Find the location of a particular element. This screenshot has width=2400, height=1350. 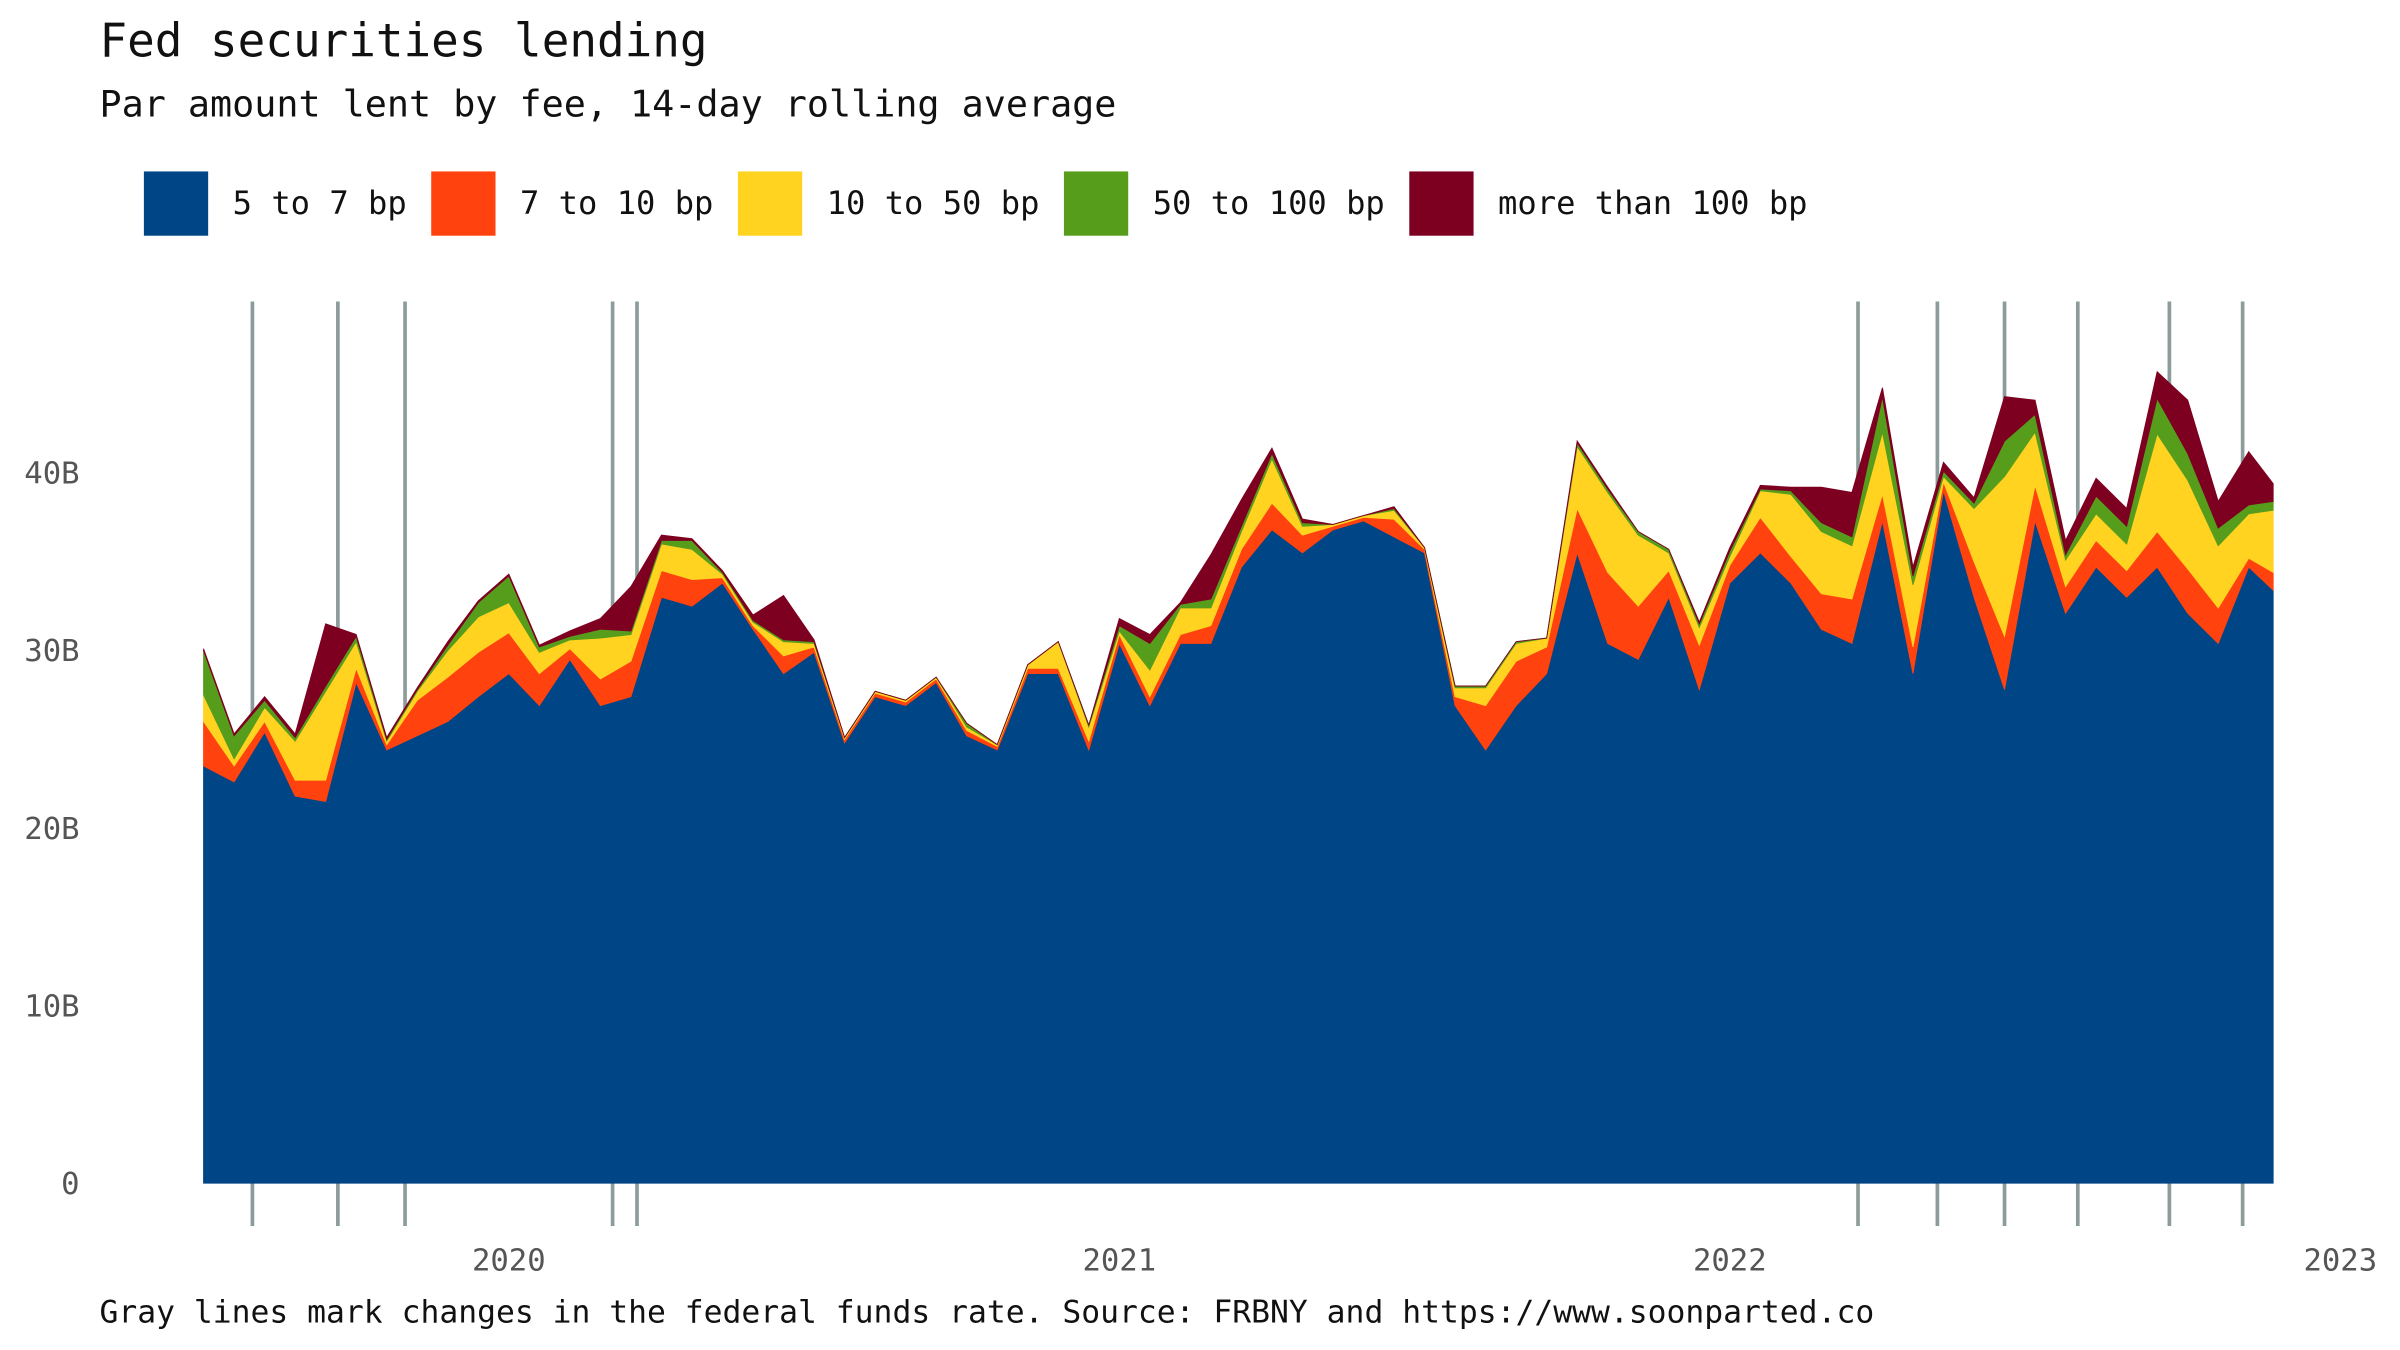

y-tick-label: 40B is located at coordinates (51, 474).